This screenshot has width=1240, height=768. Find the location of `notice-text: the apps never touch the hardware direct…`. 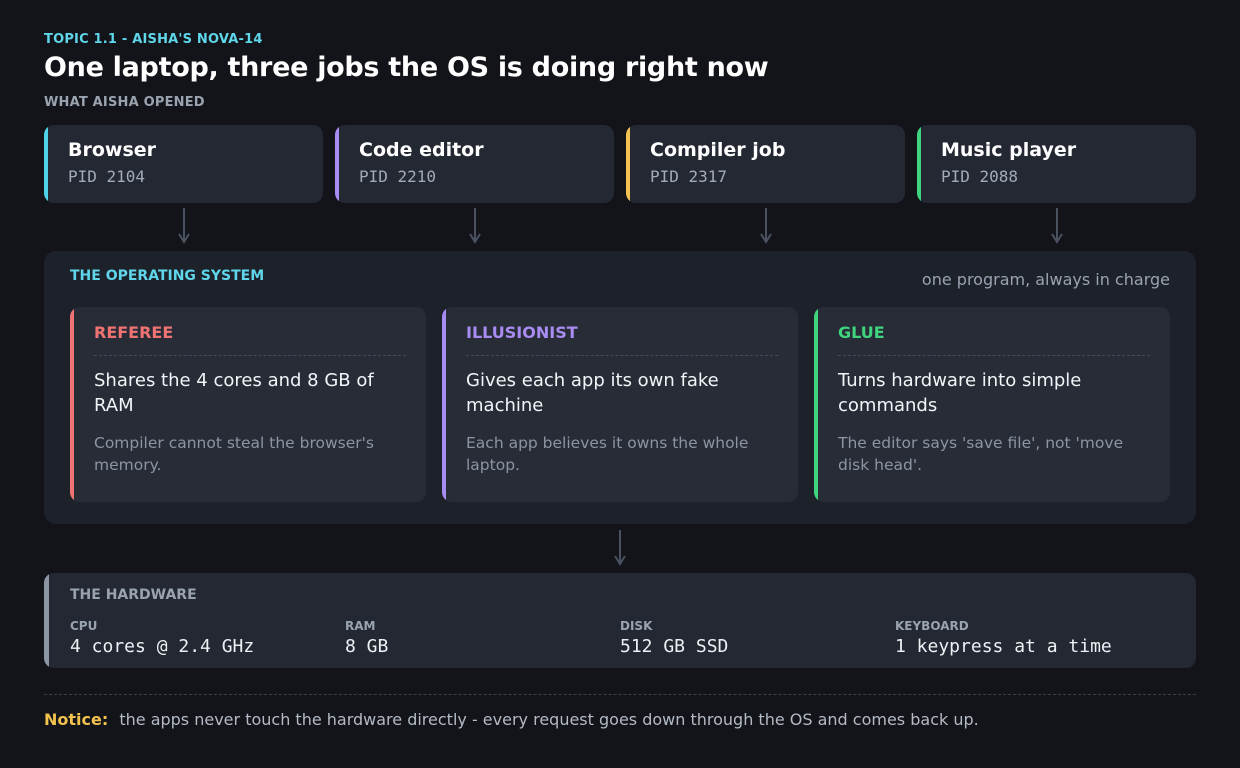

notice-text: the apps never touch the hardware direct… is located at coordinates (549, 719).